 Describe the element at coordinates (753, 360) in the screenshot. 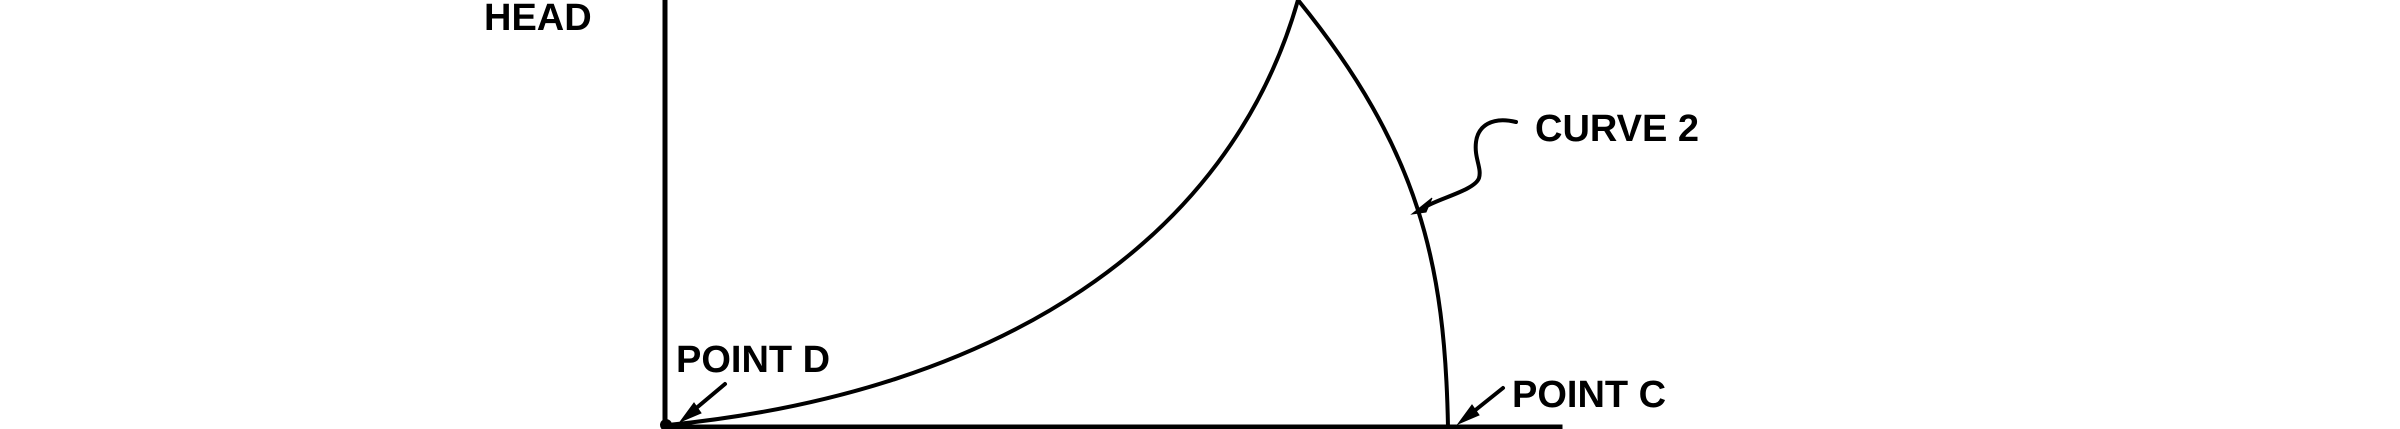

I see `point-d-label: POINT D` at that location.